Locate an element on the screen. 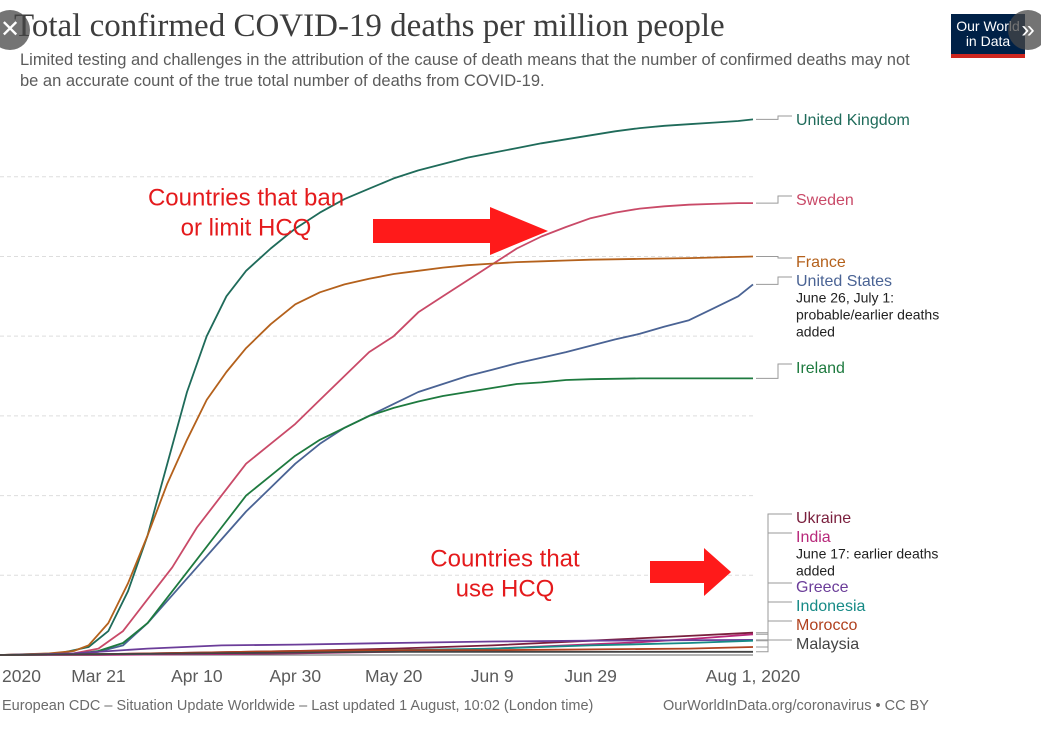 Image resolution: width=1041 pixels, height=749 pixels. annotation-text-use: Countries that is located at coordinates (505, 558).